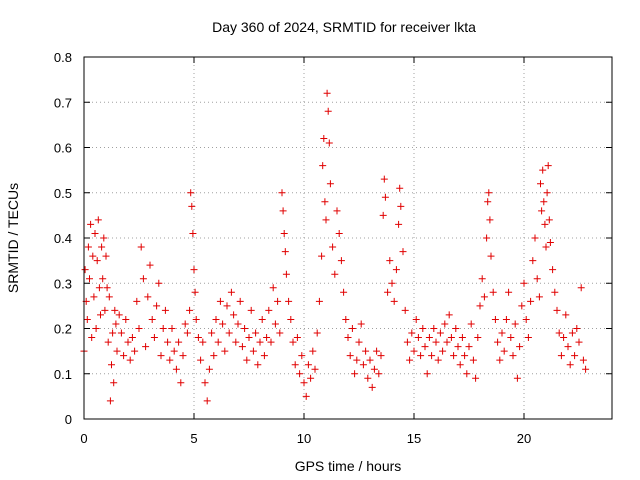 The width and height of the screenshot is (640, 480). What do you see at coordinates (63, 57) in the screenshot?
I see `y-tick-label: 0.8` at bounding box center [63, 57].